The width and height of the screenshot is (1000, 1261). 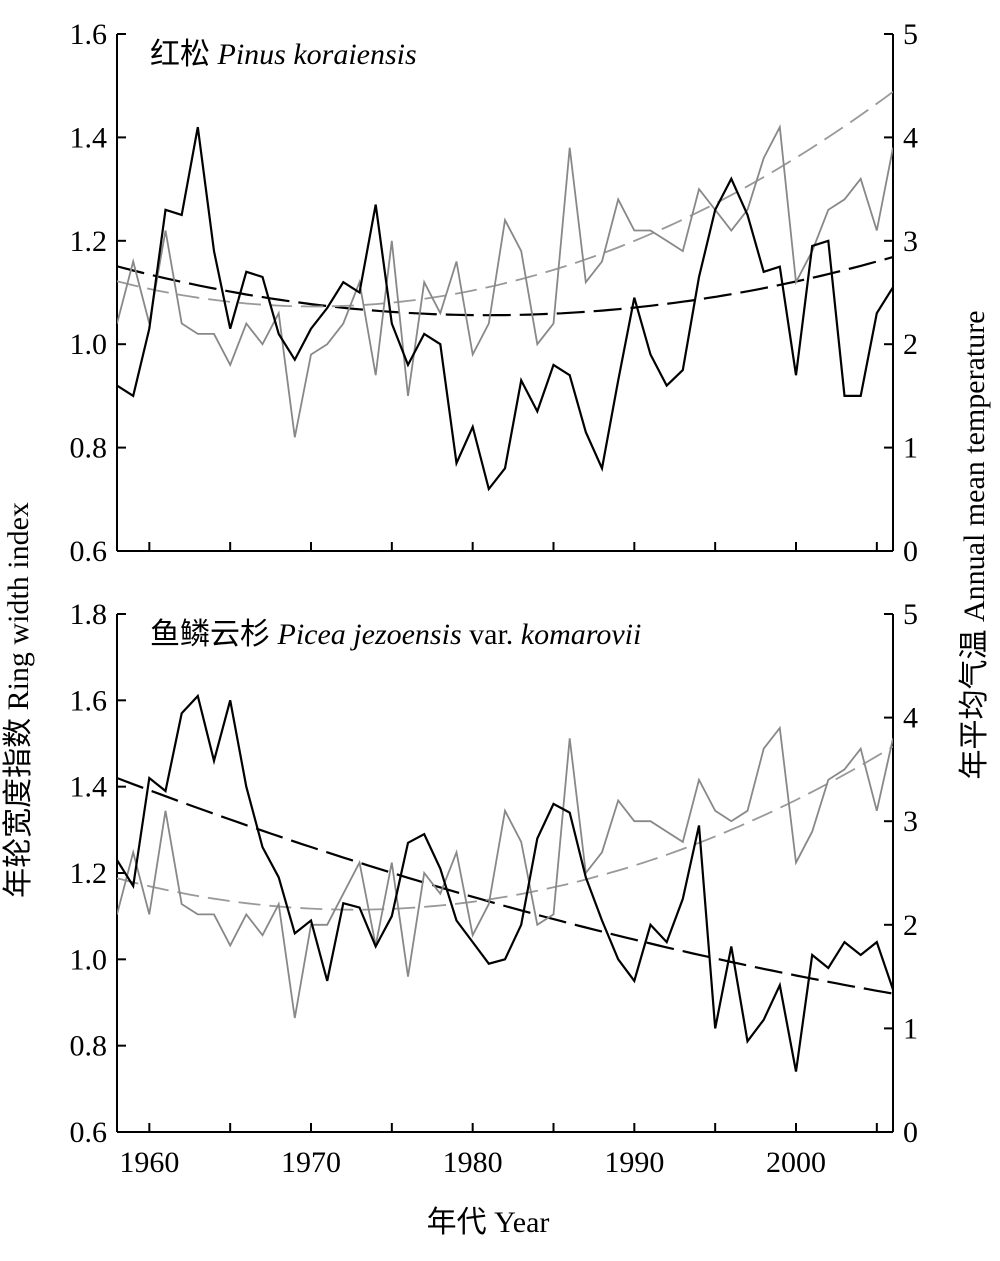 I want to click on title-latin-variety: komarovii, so click(x=577, y=634).